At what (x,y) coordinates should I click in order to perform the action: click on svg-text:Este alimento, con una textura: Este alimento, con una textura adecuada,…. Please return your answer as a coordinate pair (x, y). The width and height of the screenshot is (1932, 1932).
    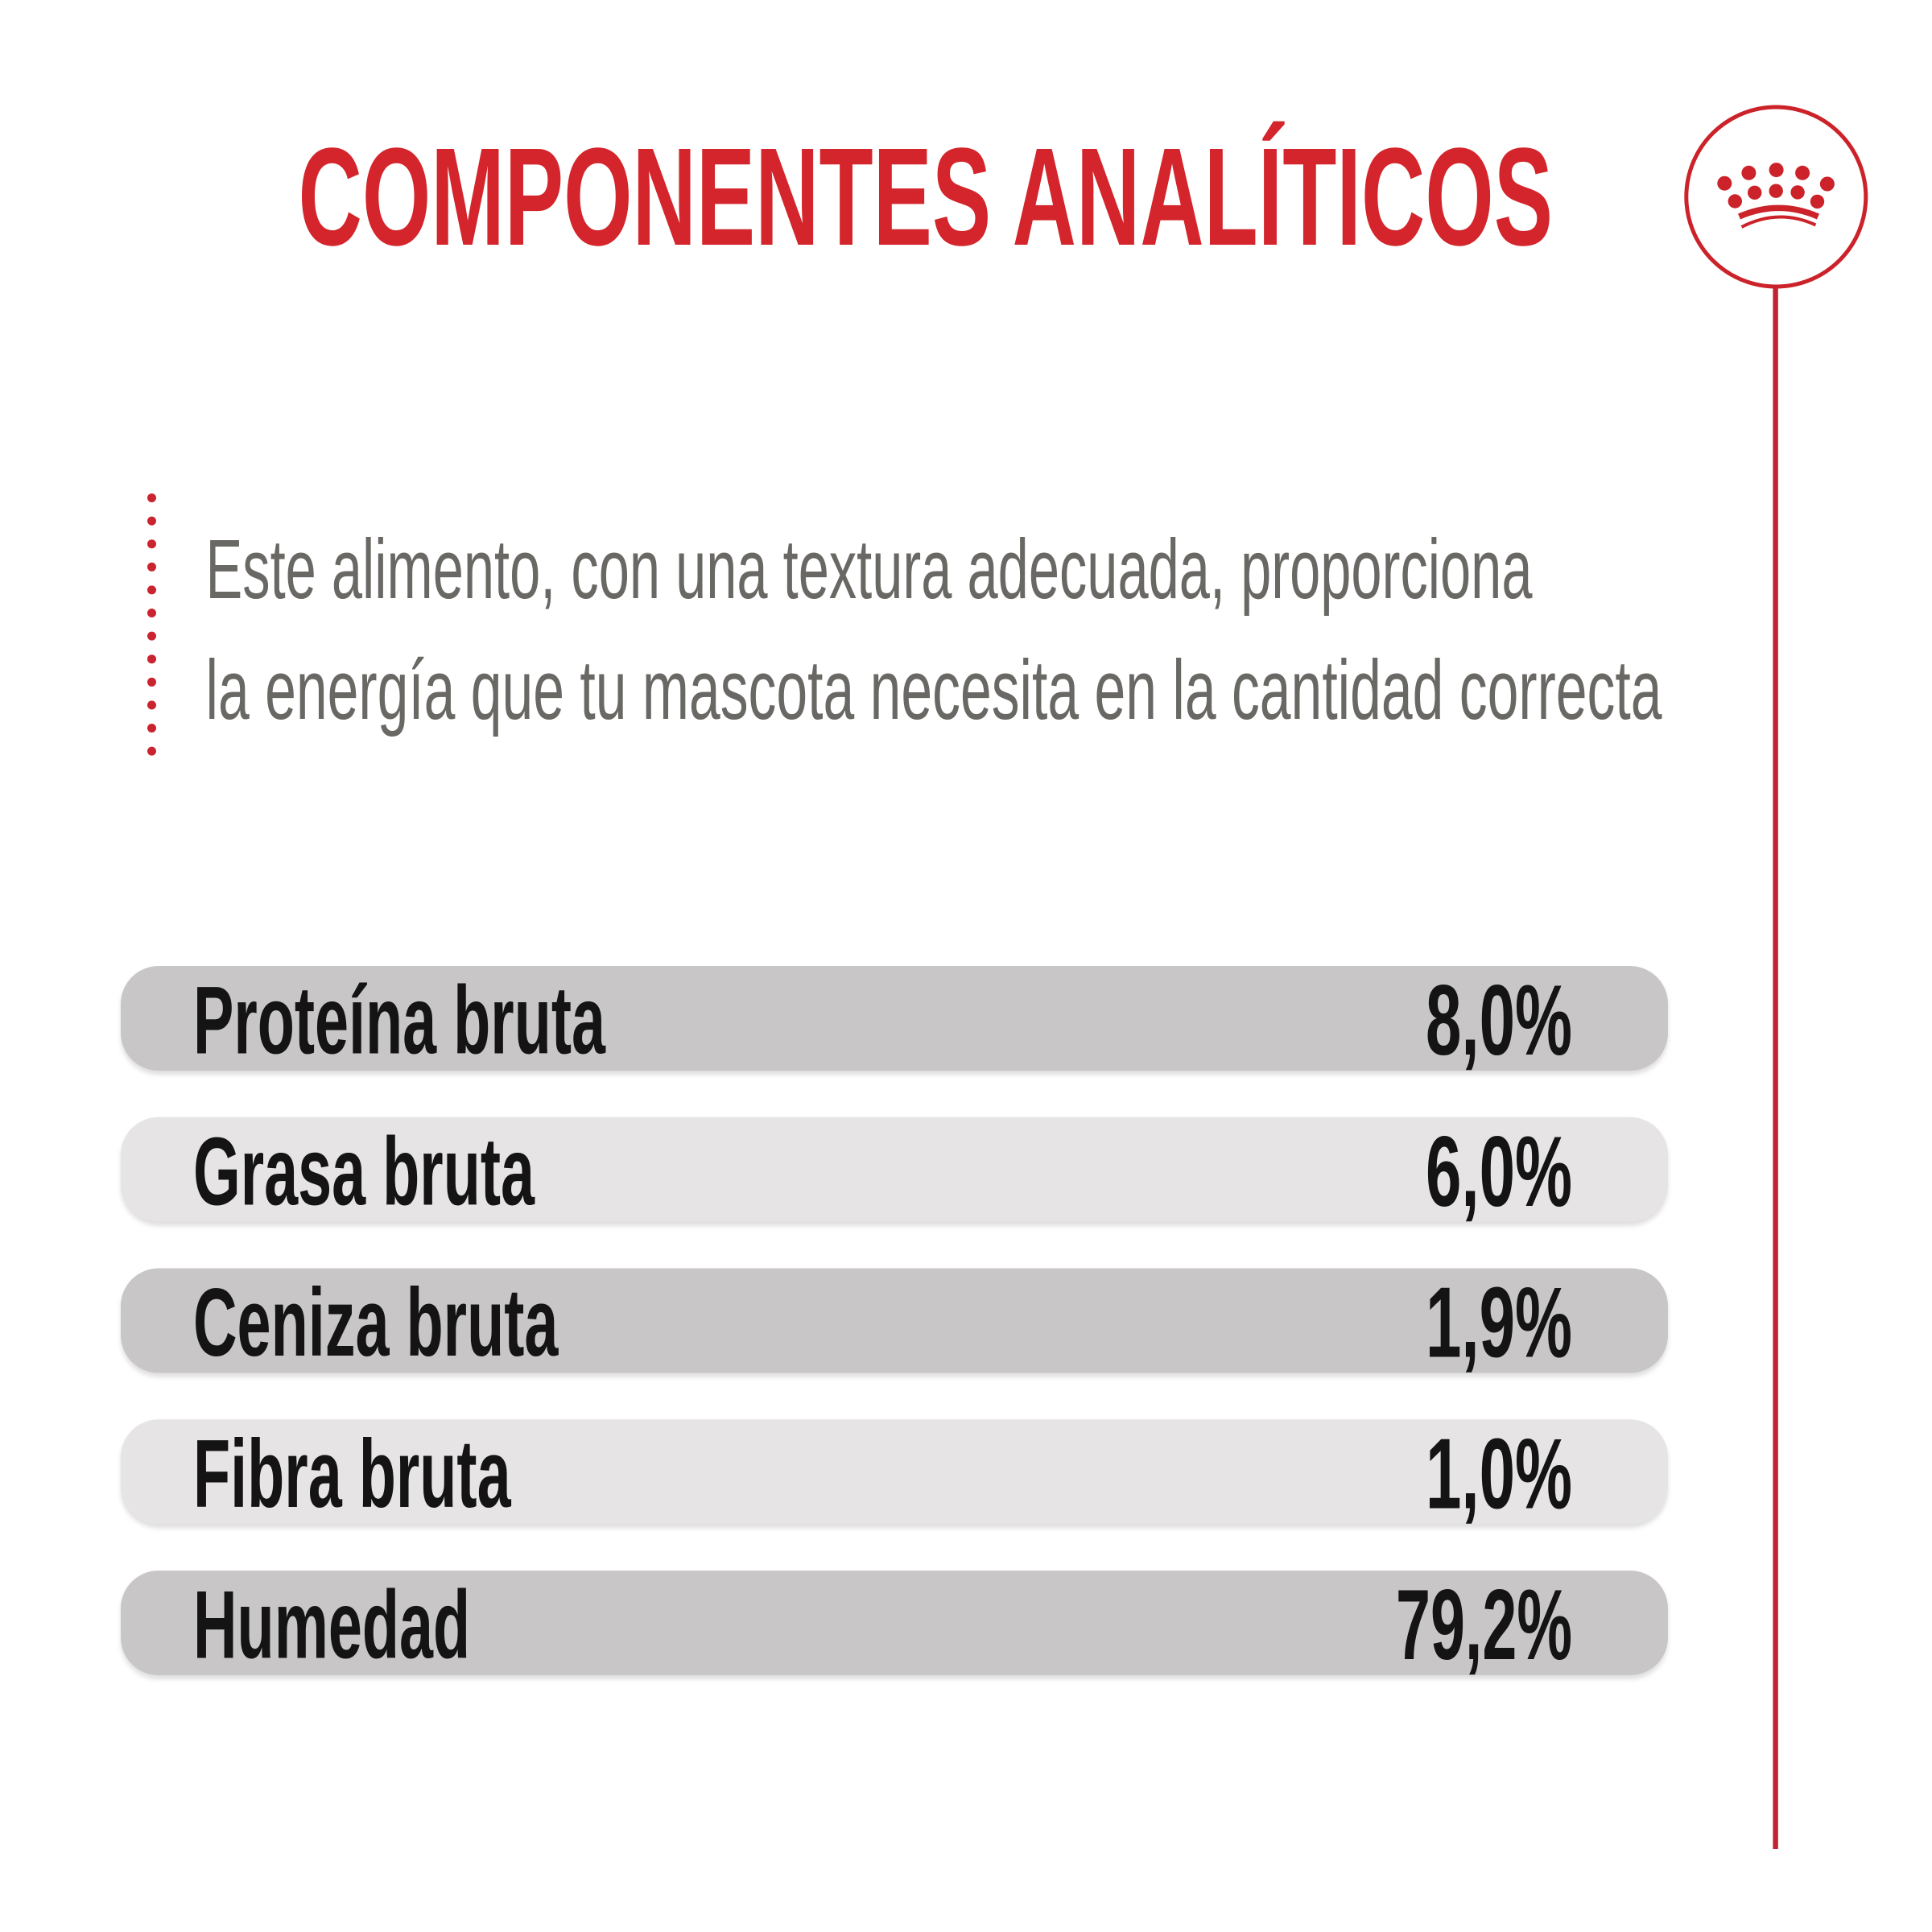
    Looking at the image, I should click on (869, 569).